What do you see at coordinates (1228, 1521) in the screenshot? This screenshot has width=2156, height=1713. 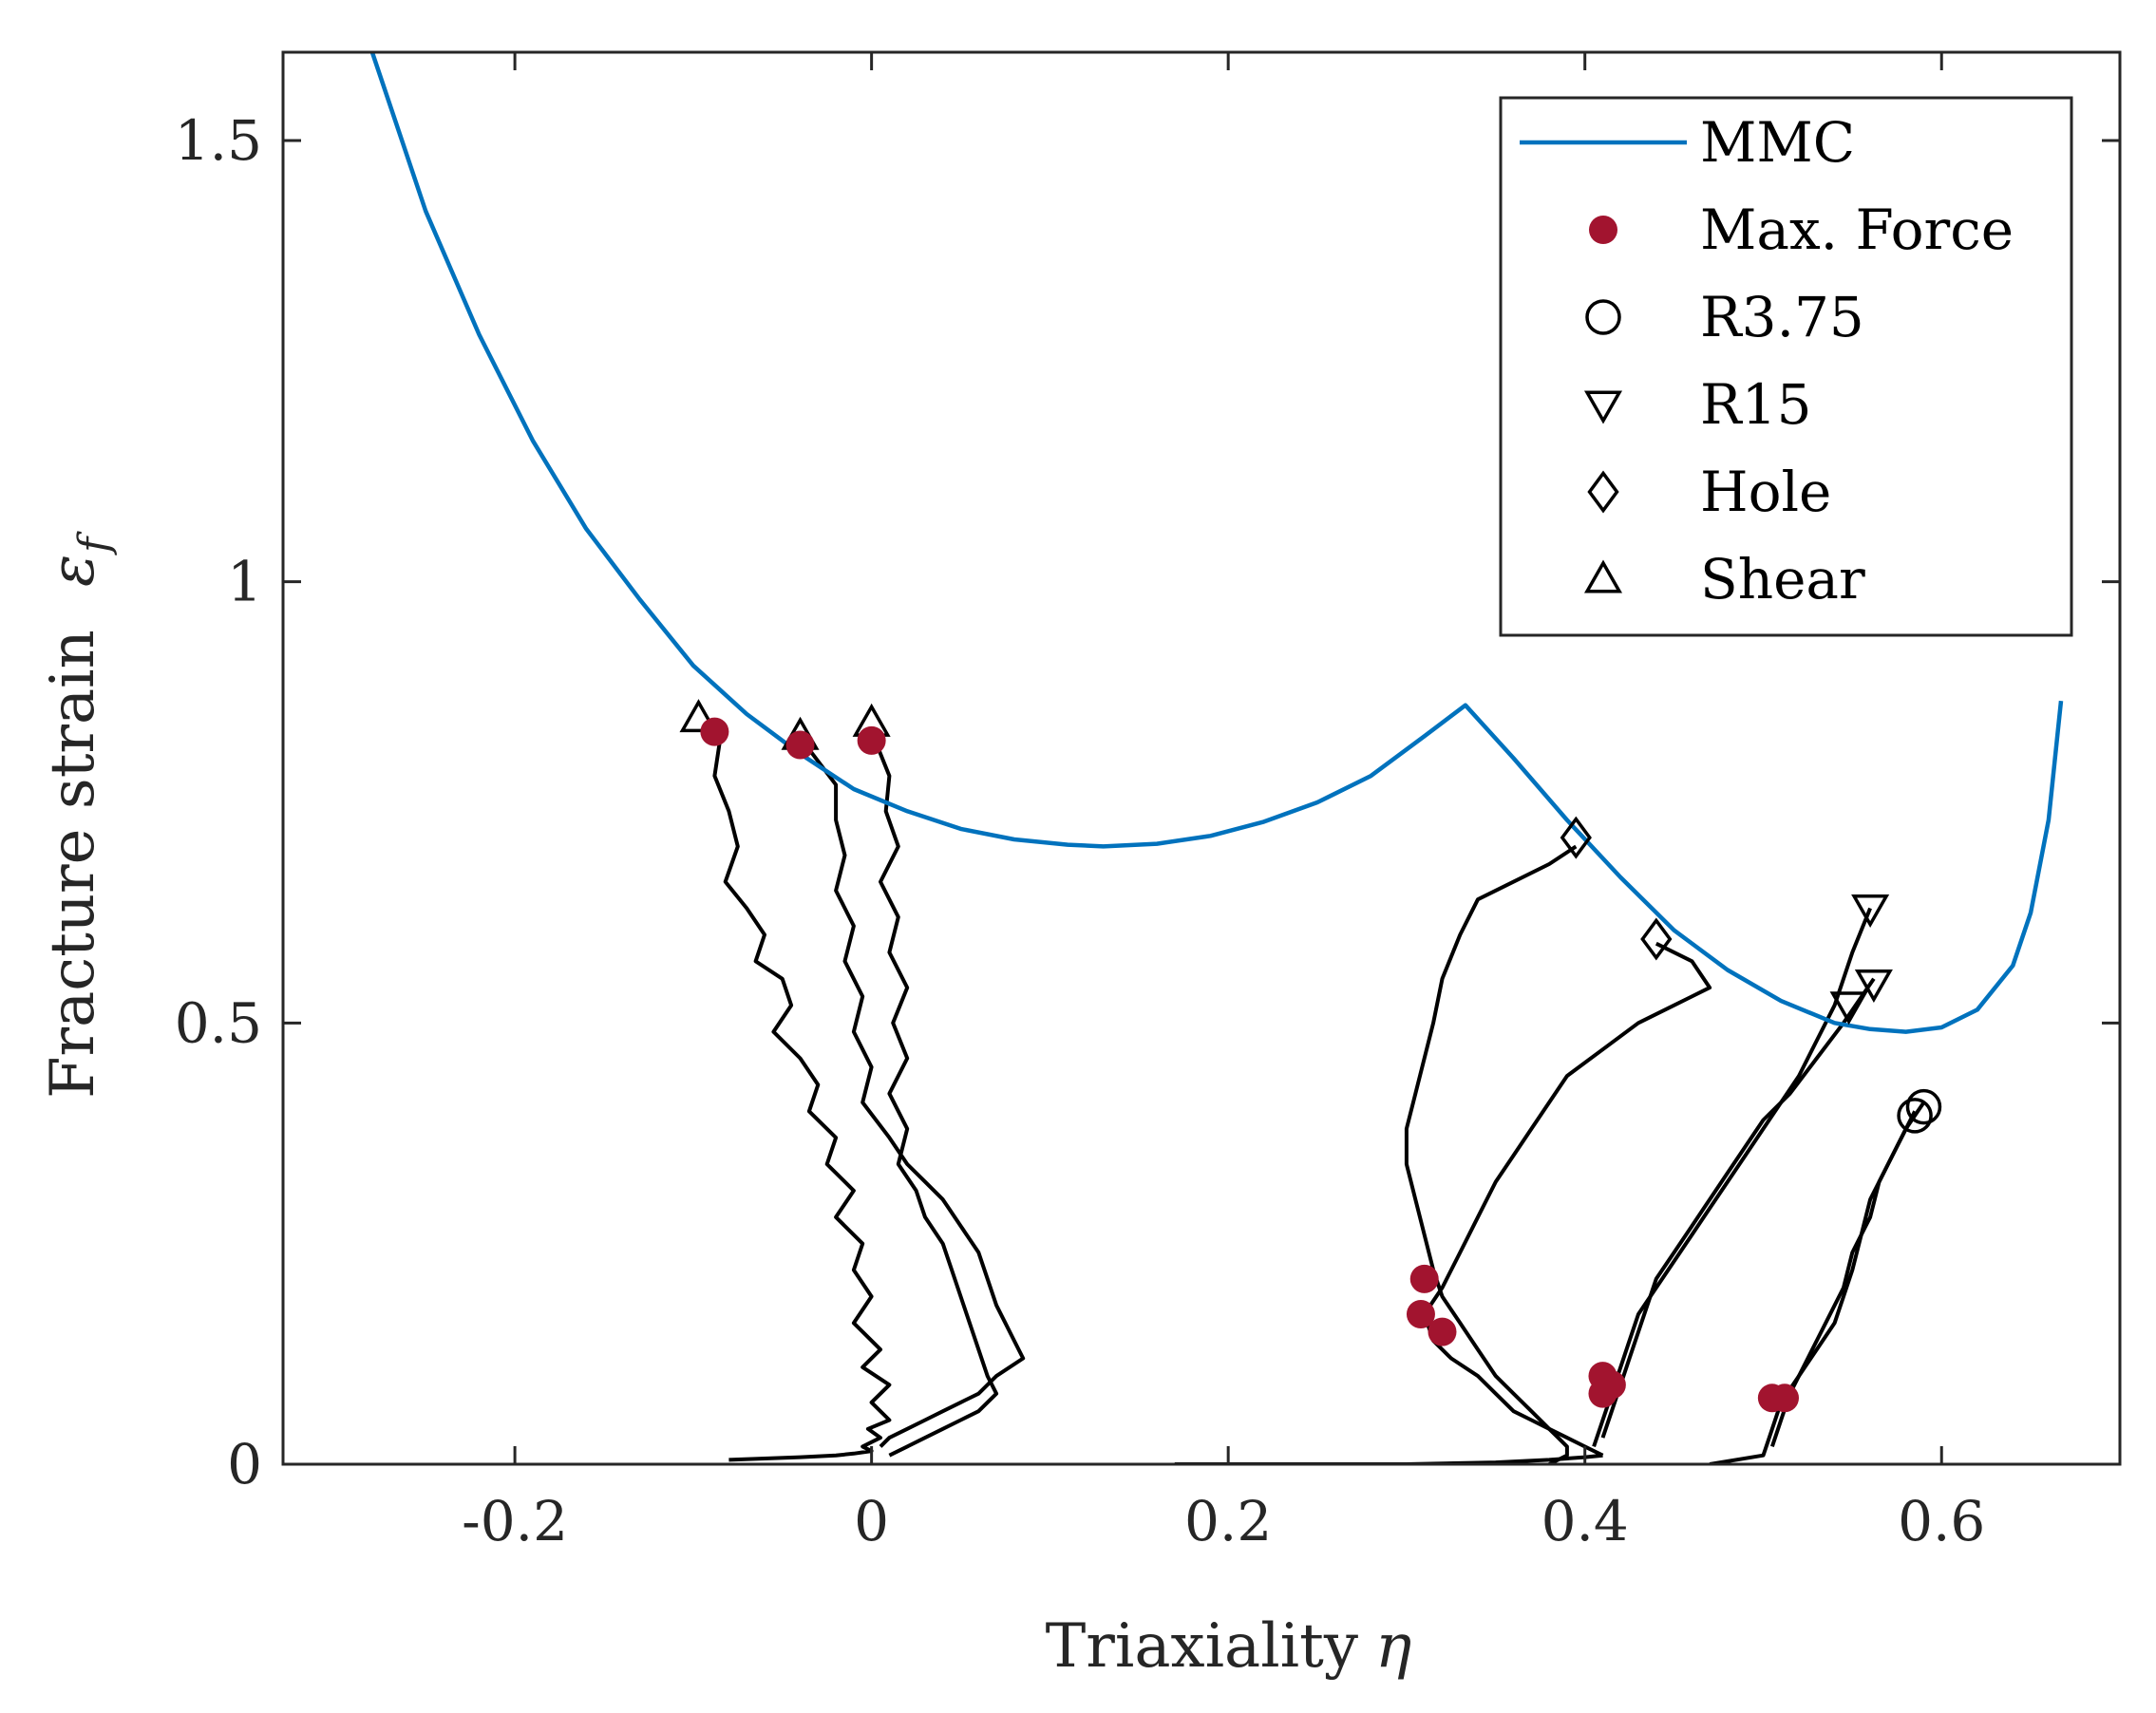 I see `x-tick-label: 0.2` at bounding box center [1228, 1521].